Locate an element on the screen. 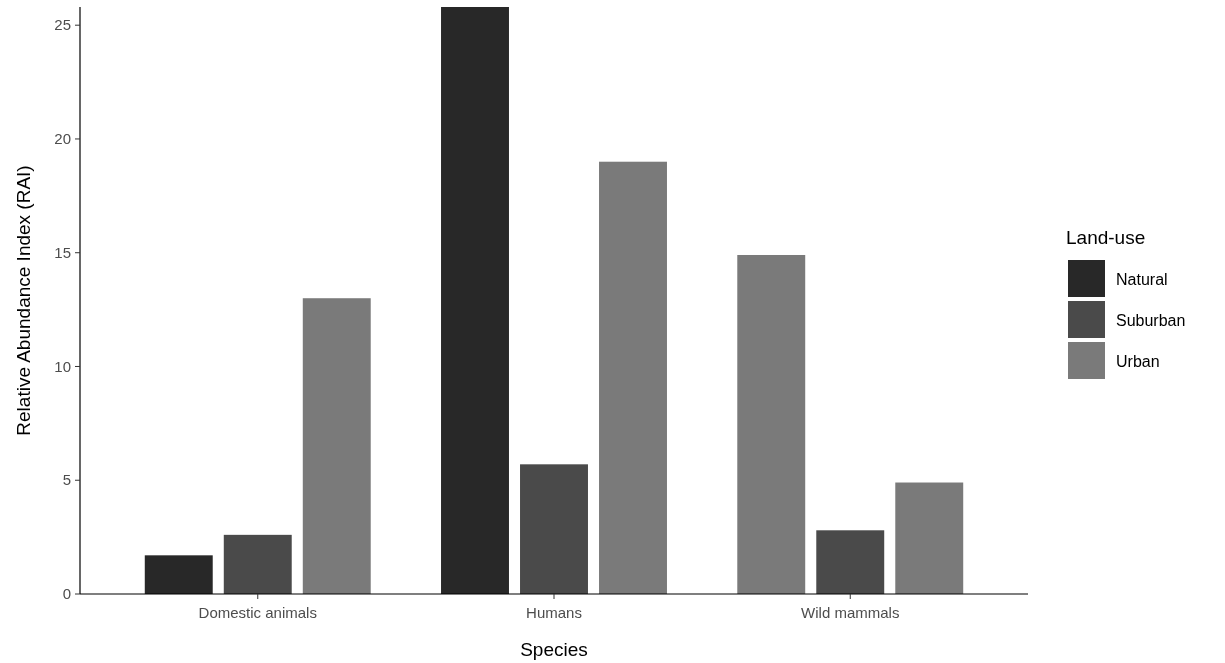  legend-label: Suburban is located at coordinates (1151, 320).